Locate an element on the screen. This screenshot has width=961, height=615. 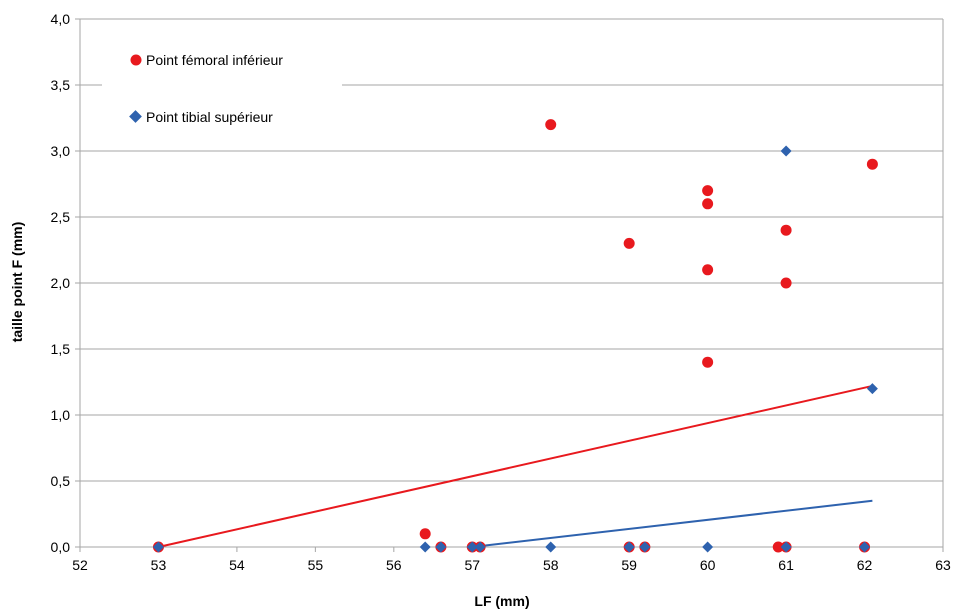
x-tick-label-1: 53 is located at coordinates (159, 565).